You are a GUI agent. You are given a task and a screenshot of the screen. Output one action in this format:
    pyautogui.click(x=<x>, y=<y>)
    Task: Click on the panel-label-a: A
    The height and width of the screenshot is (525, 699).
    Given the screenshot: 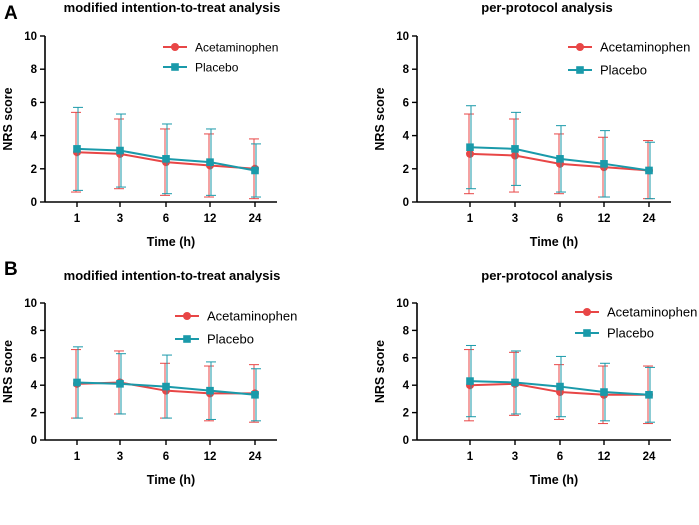 What is the action you would take?
    pyautogui.click(x=11, y=13)
    